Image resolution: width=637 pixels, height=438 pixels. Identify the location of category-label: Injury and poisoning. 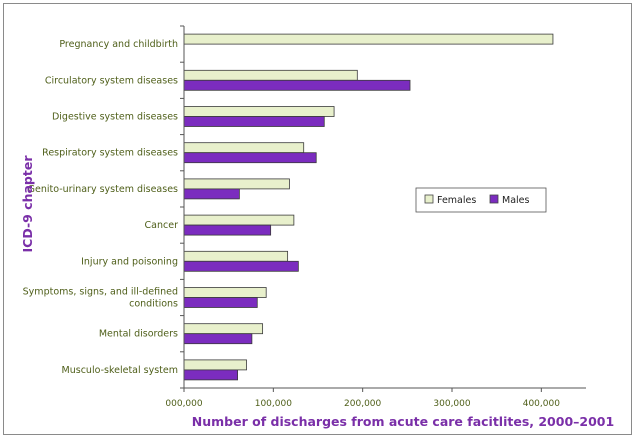
(129, 261).